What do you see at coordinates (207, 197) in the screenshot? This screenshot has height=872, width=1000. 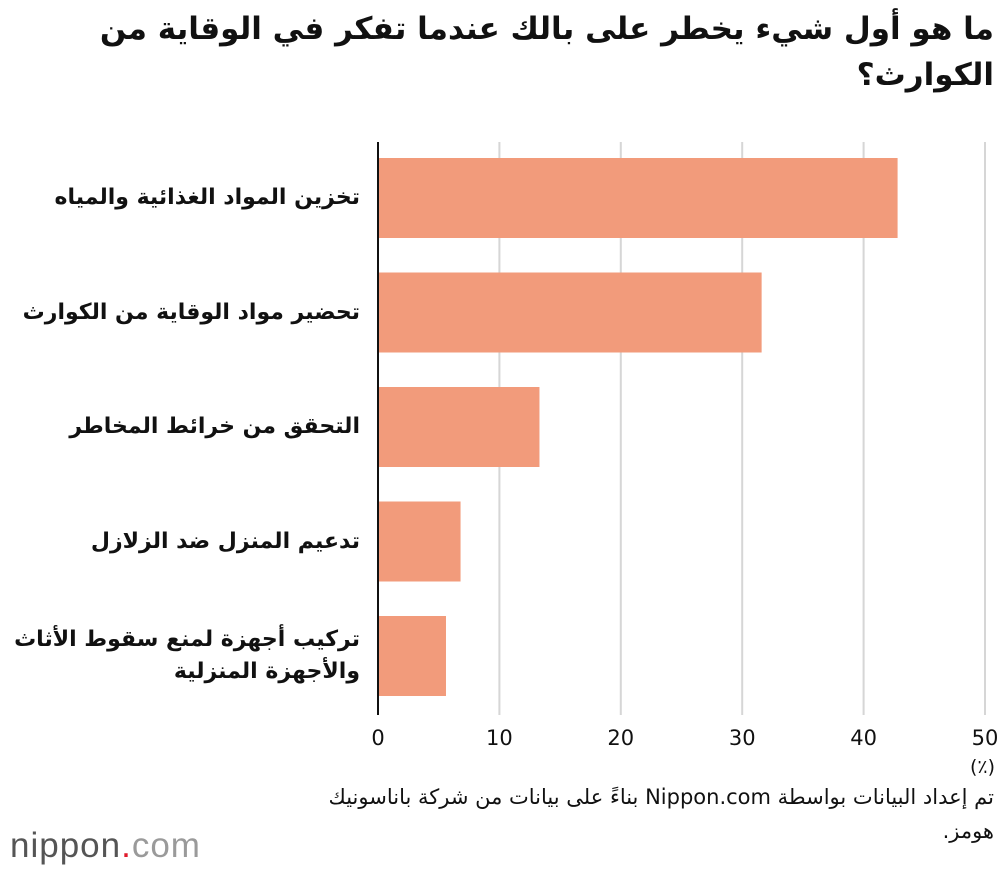 I see `category-label: تخزين المواد الغذائية والمياه` at bounding box center [207, 197].